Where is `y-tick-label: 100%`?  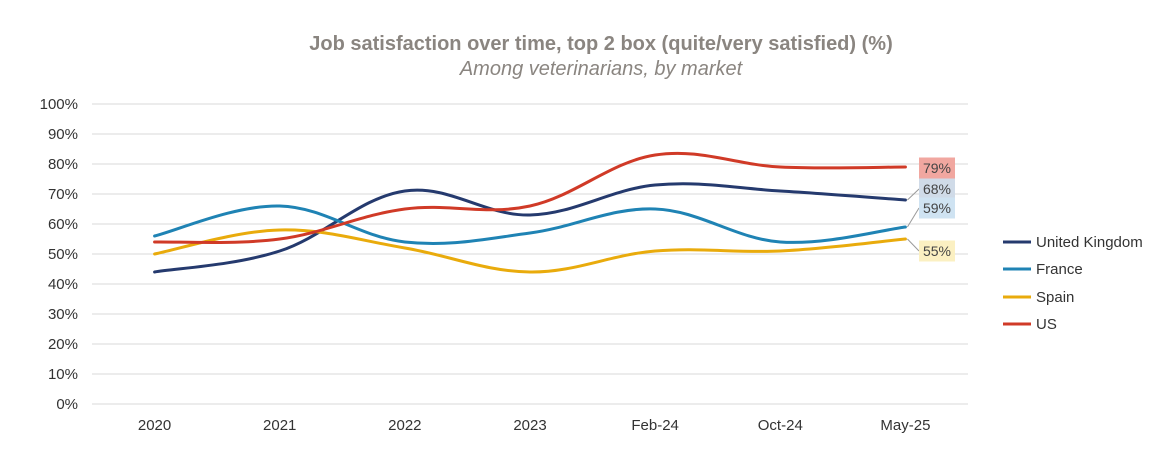 y-tick-label: 100% is located at coordinates (59, 104).